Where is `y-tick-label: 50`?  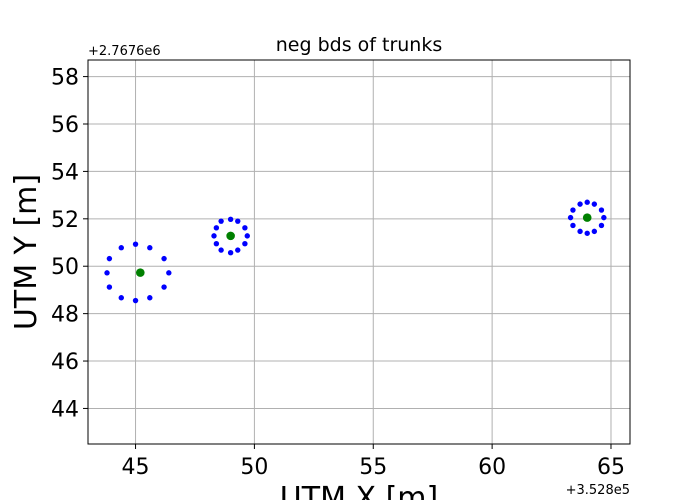
y-tick-label: 50 is located at coordinates (65, 267).